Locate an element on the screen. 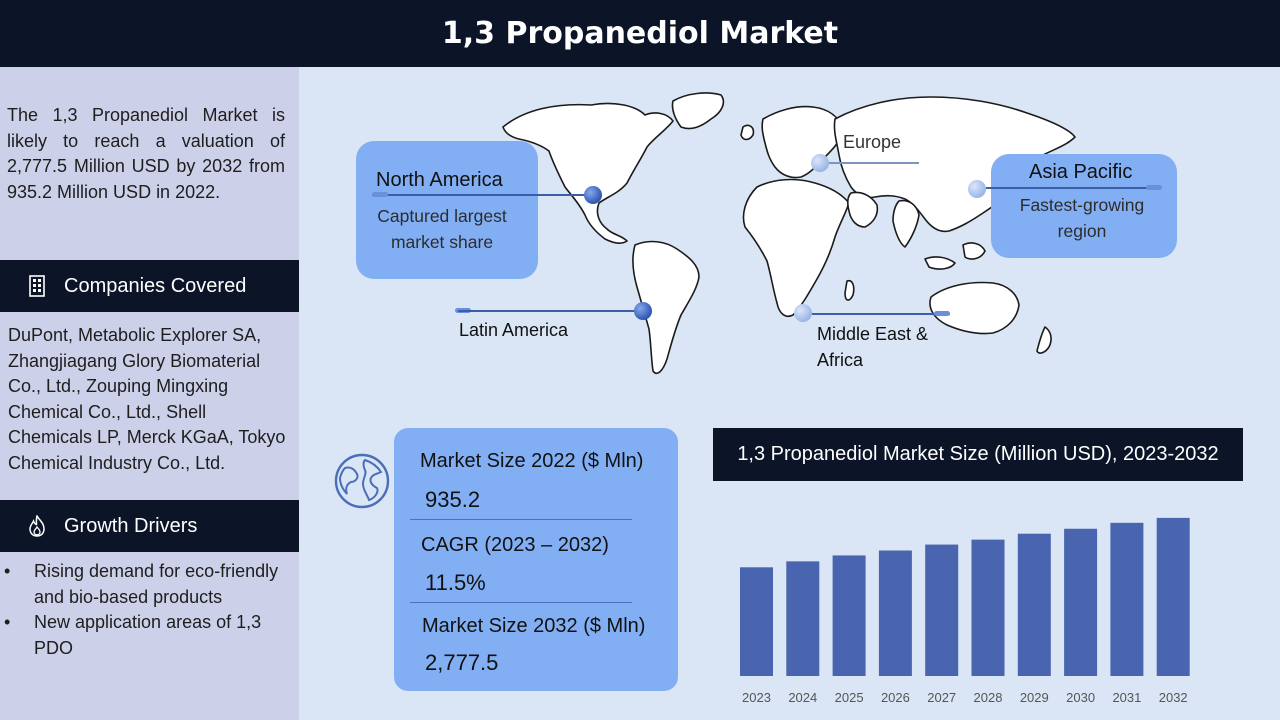 The width and height of the screenshot is (1280, 720). map-uk is located at coordinates (747, 132).